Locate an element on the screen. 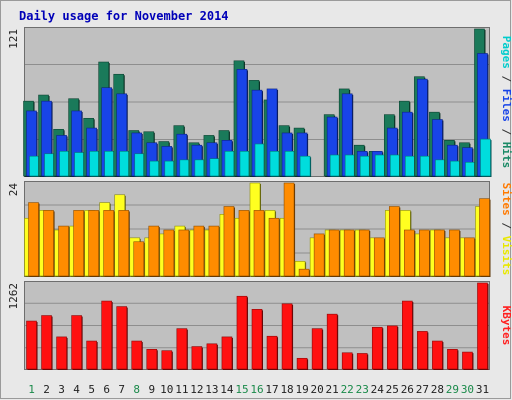  x-tick-label-day-30: 30 is located at coordinates (467, 389).